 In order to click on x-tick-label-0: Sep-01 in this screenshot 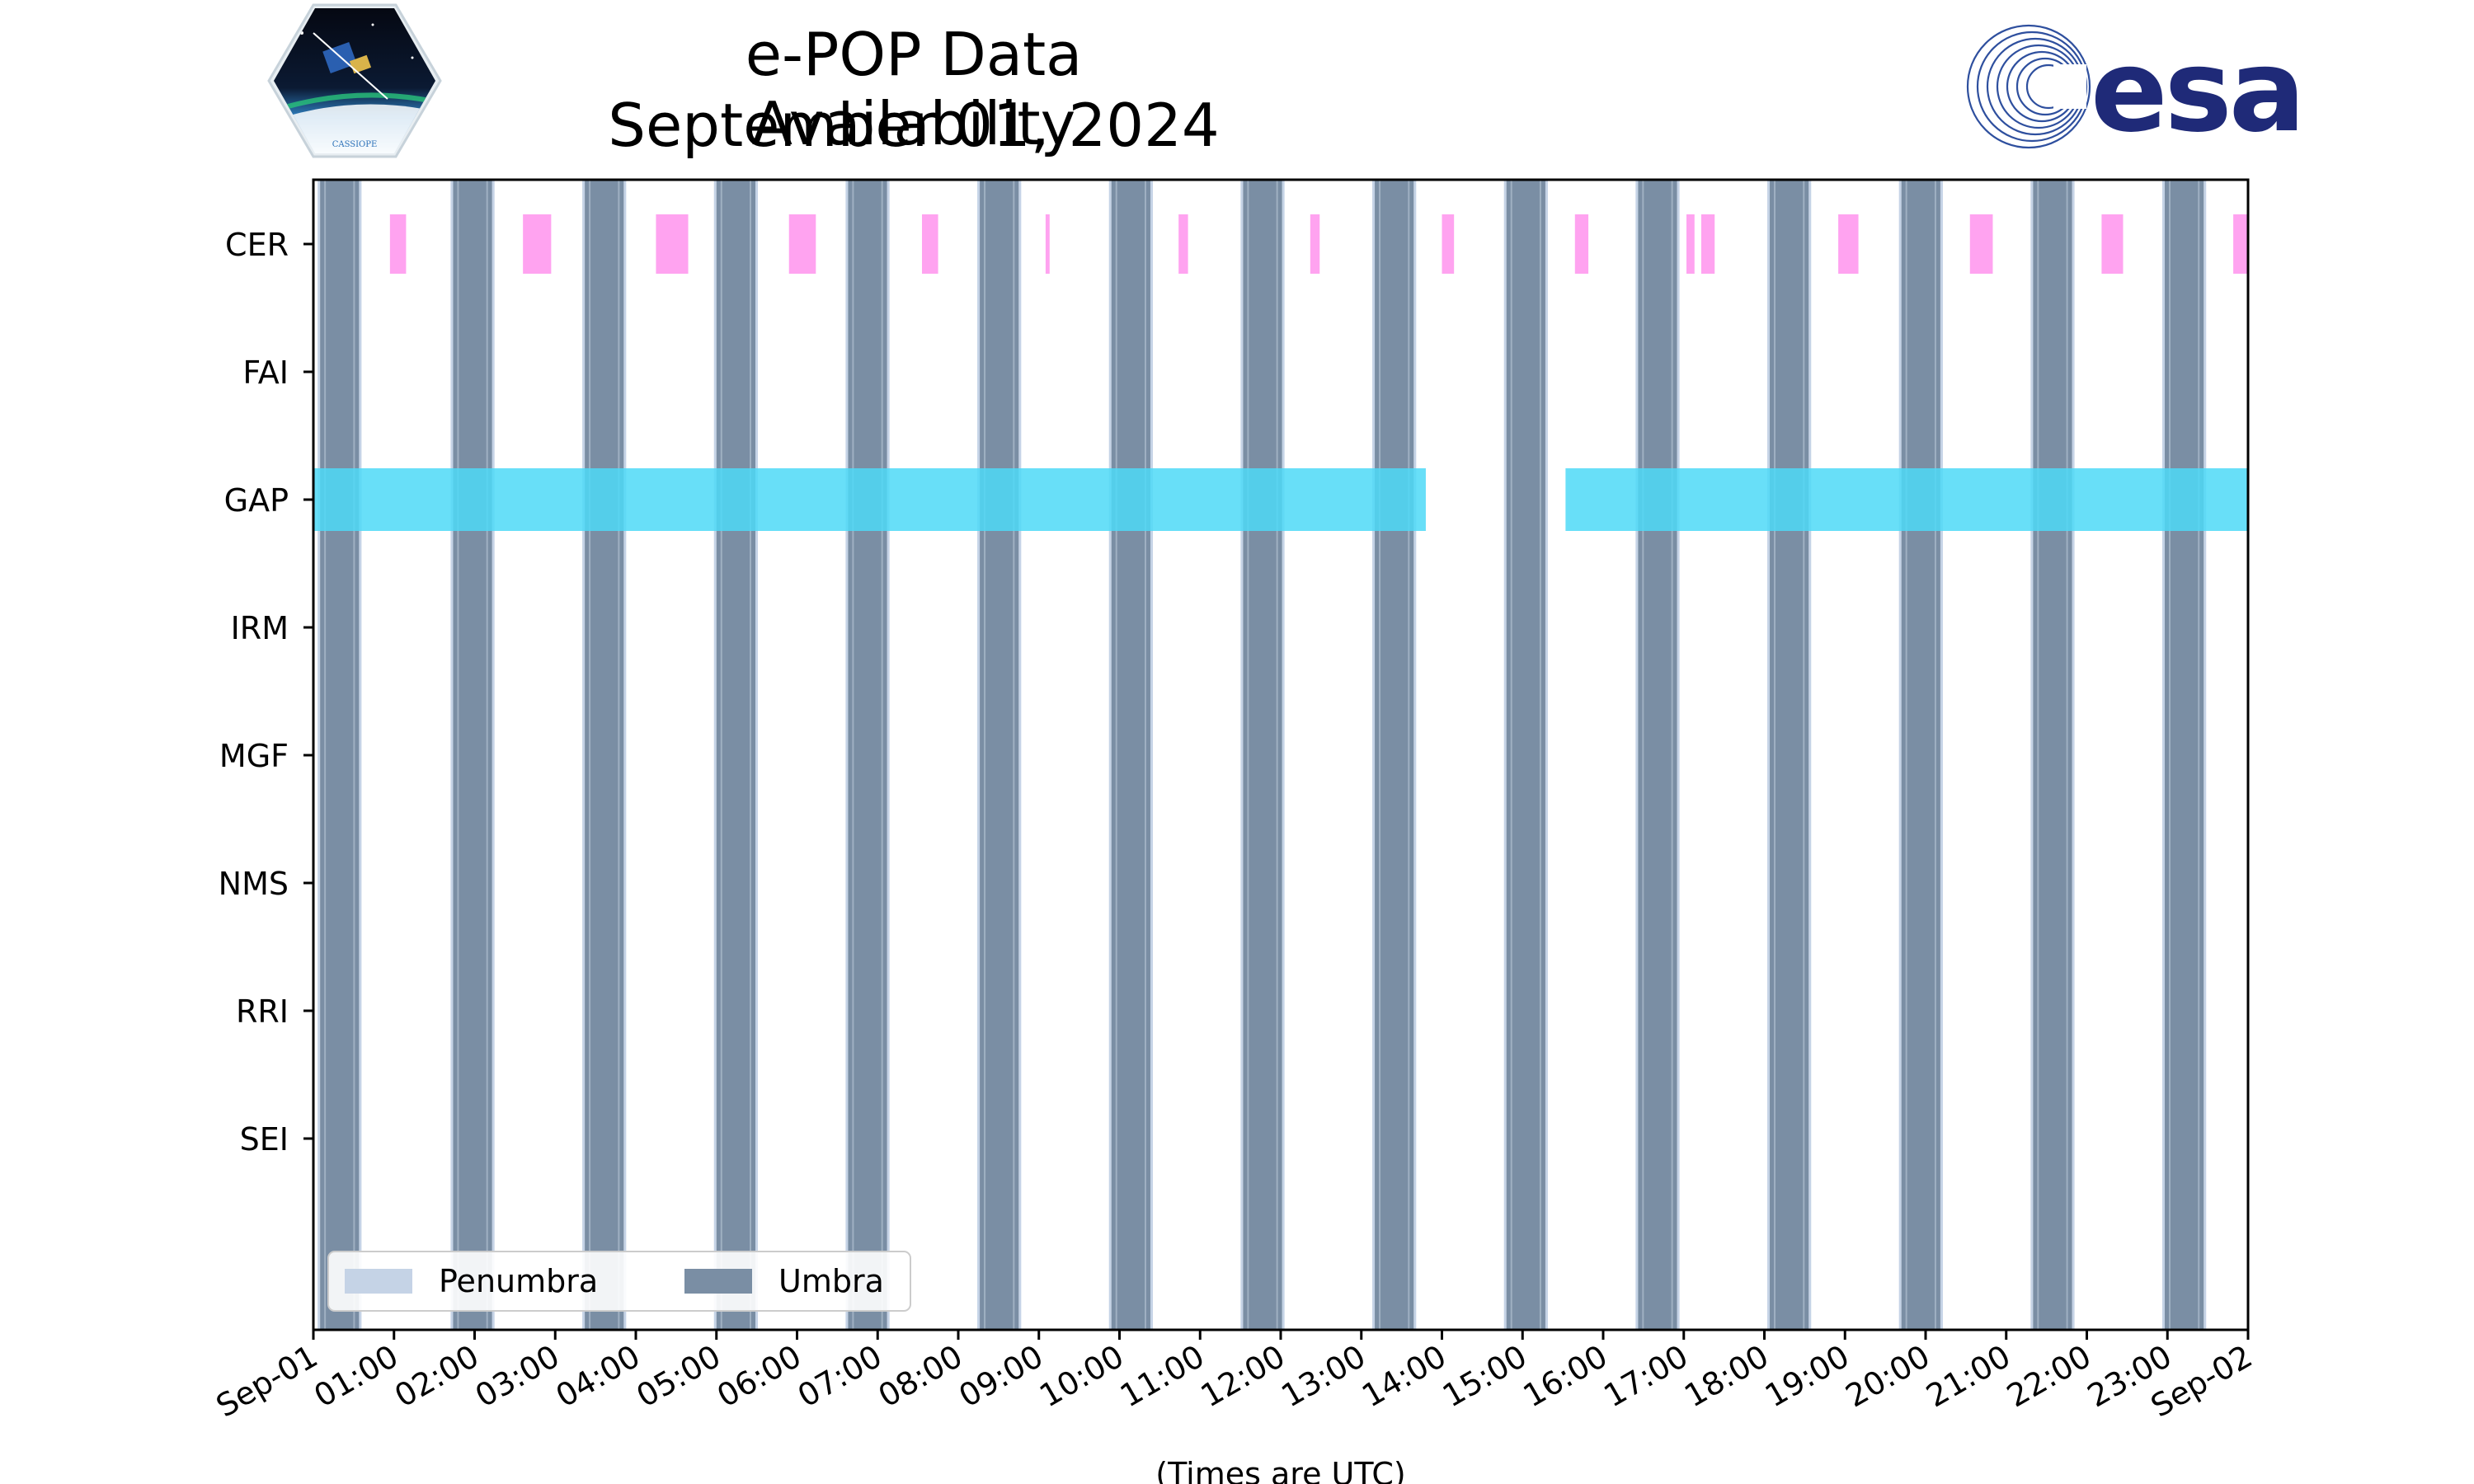, I will do `click(267, 1381)`.